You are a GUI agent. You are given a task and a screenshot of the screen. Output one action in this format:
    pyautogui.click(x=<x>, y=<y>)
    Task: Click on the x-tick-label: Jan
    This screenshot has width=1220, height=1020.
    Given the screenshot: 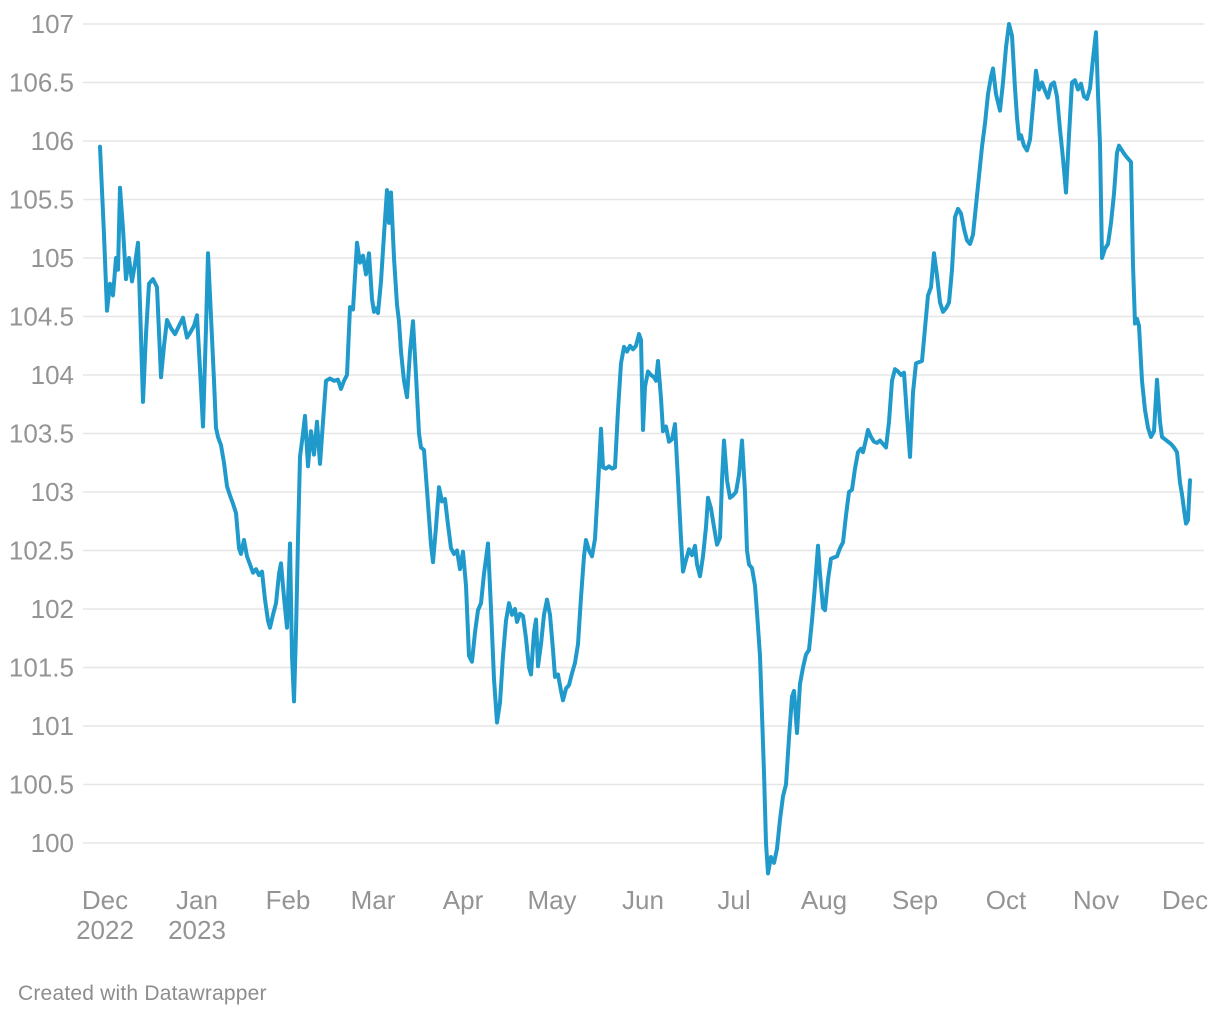 What is the action you would take?
    pyautogui.click(x=197, y=900)
    